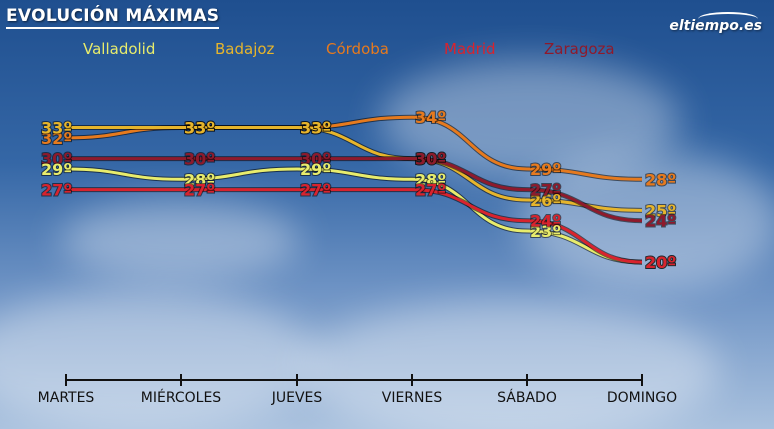  I want to click on x-tick-label: VIERNES, so click(412, 398).